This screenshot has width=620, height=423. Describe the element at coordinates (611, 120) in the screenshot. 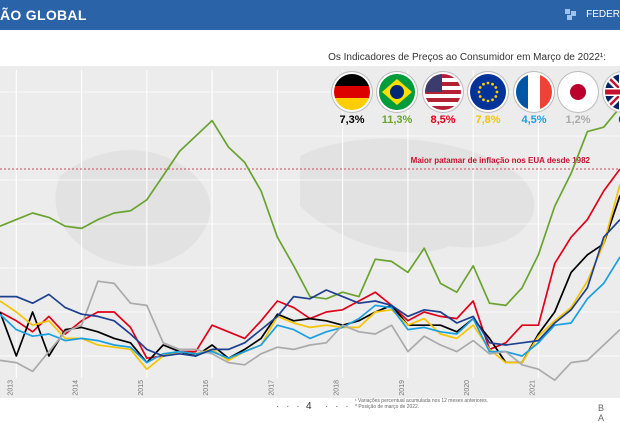

I see `inflation-value-uk: 6,` at that location.